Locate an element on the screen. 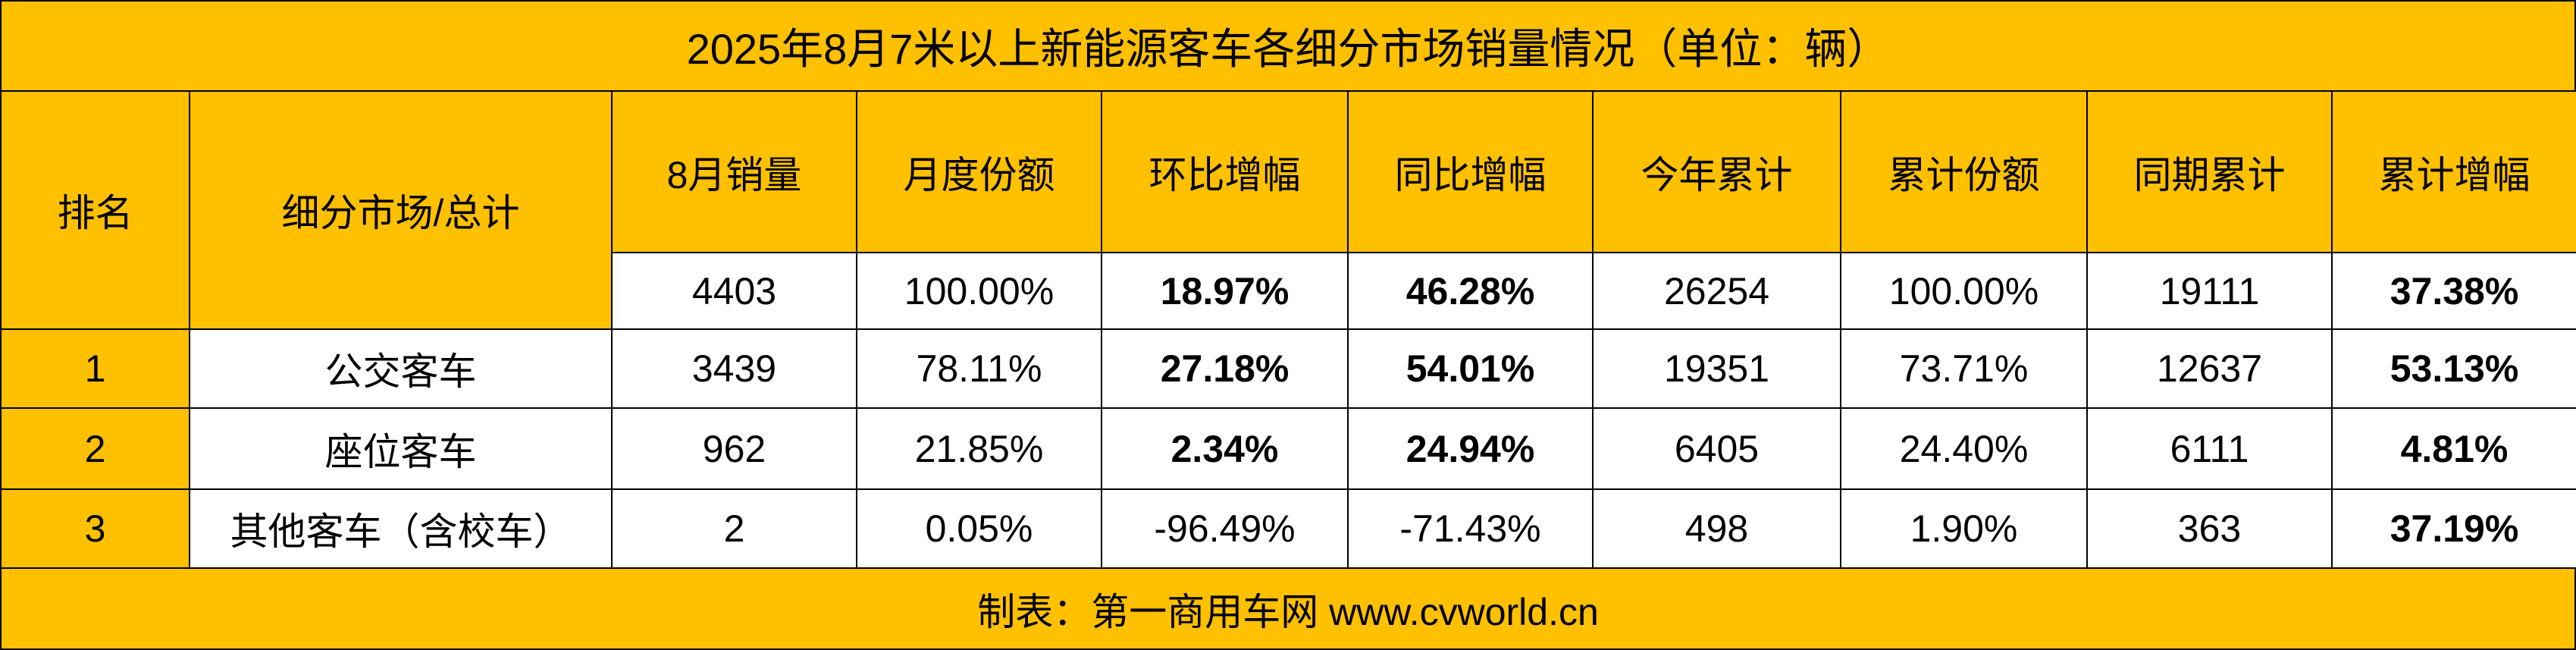 The image size is (2576, 650). table-cell: 54.01% is located at coordinates (1471, 368).